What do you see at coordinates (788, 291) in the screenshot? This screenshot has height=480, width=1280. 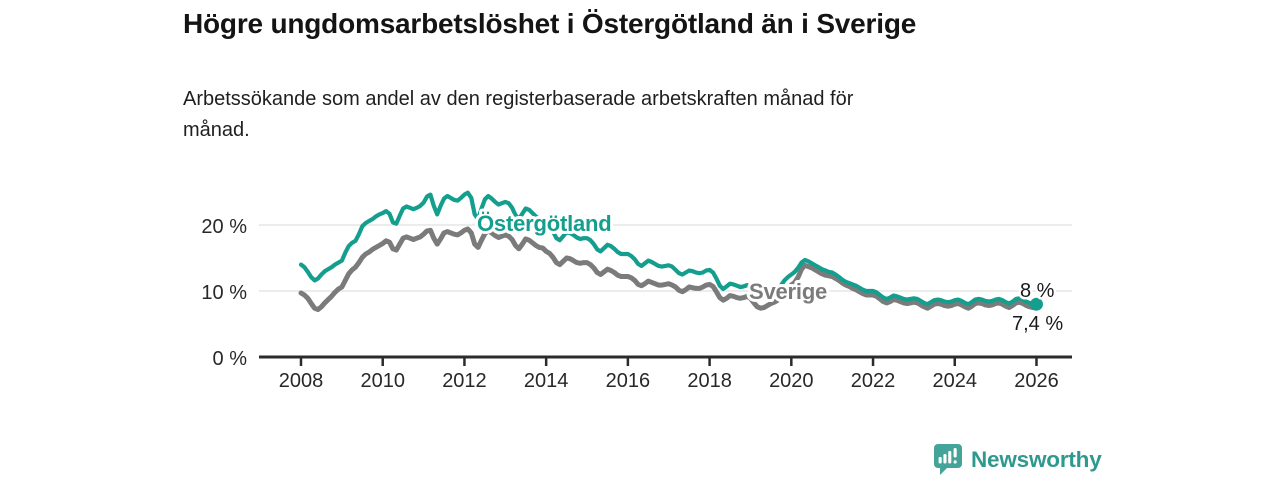 I see `series-label-sverige: Sverige` at bounding box center [788, 291].